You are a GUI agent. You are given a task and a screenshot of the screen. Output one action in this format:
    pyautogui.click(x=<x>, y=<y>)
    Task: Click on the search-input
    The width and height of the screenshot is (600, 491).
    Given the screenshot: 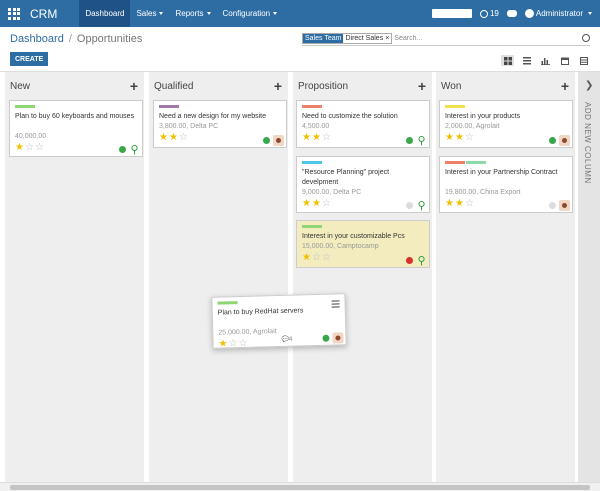 What is the action you would take?
    pyautogui.click(x=469, y=38)
    